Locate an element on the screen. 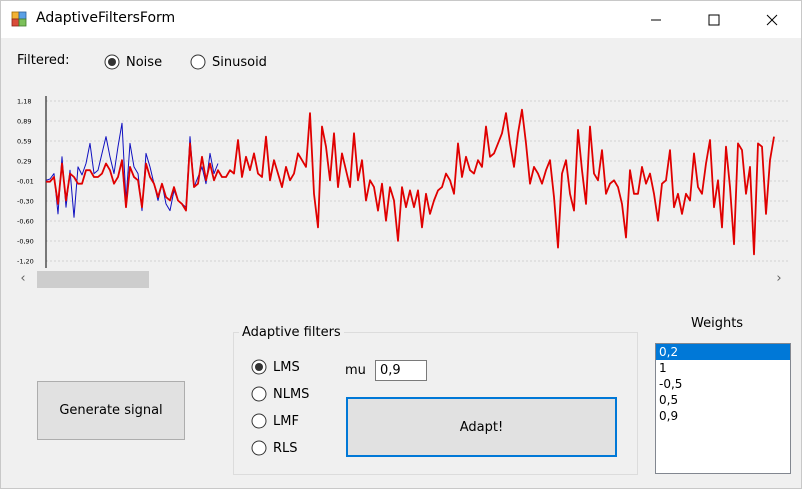  lms-radio-label: LMS is located at coordinates (286, 367).